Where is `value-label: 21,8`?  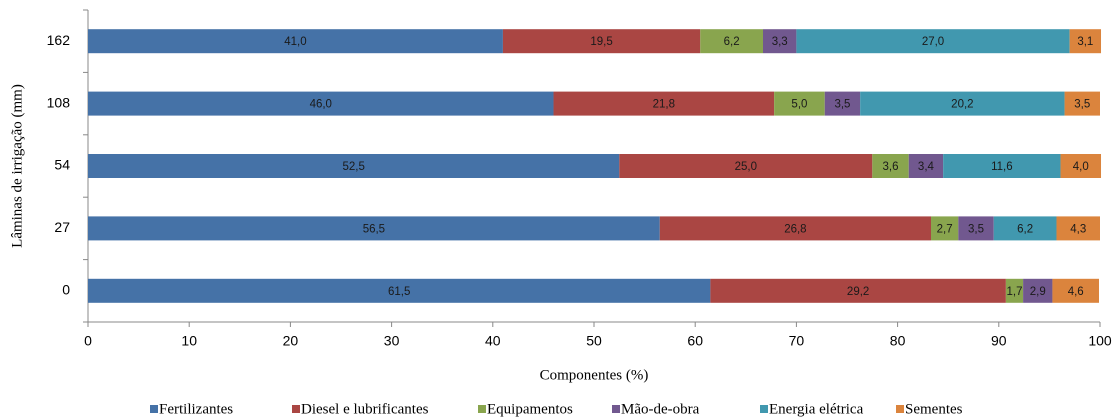 value-label: 21,8 is located at coordinates (664, 105).